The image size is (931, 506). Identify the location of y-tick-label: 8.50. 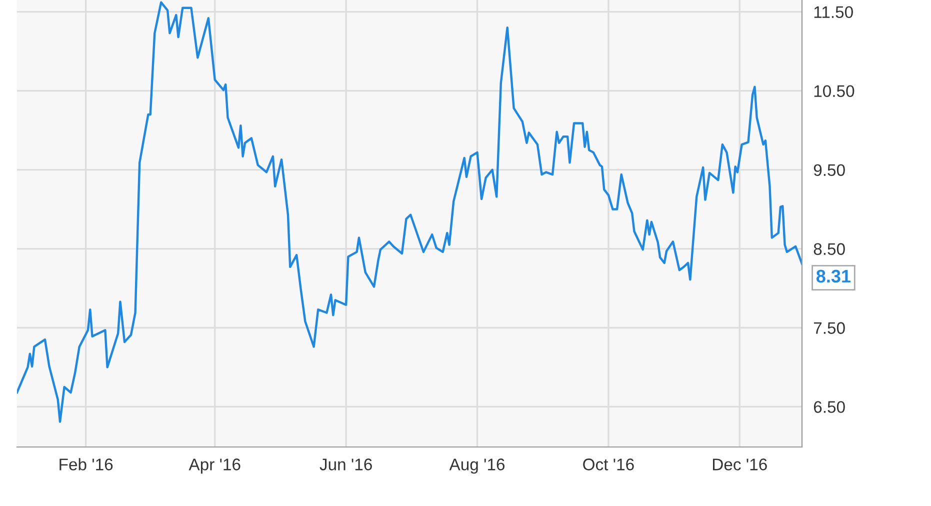
(829, 249).